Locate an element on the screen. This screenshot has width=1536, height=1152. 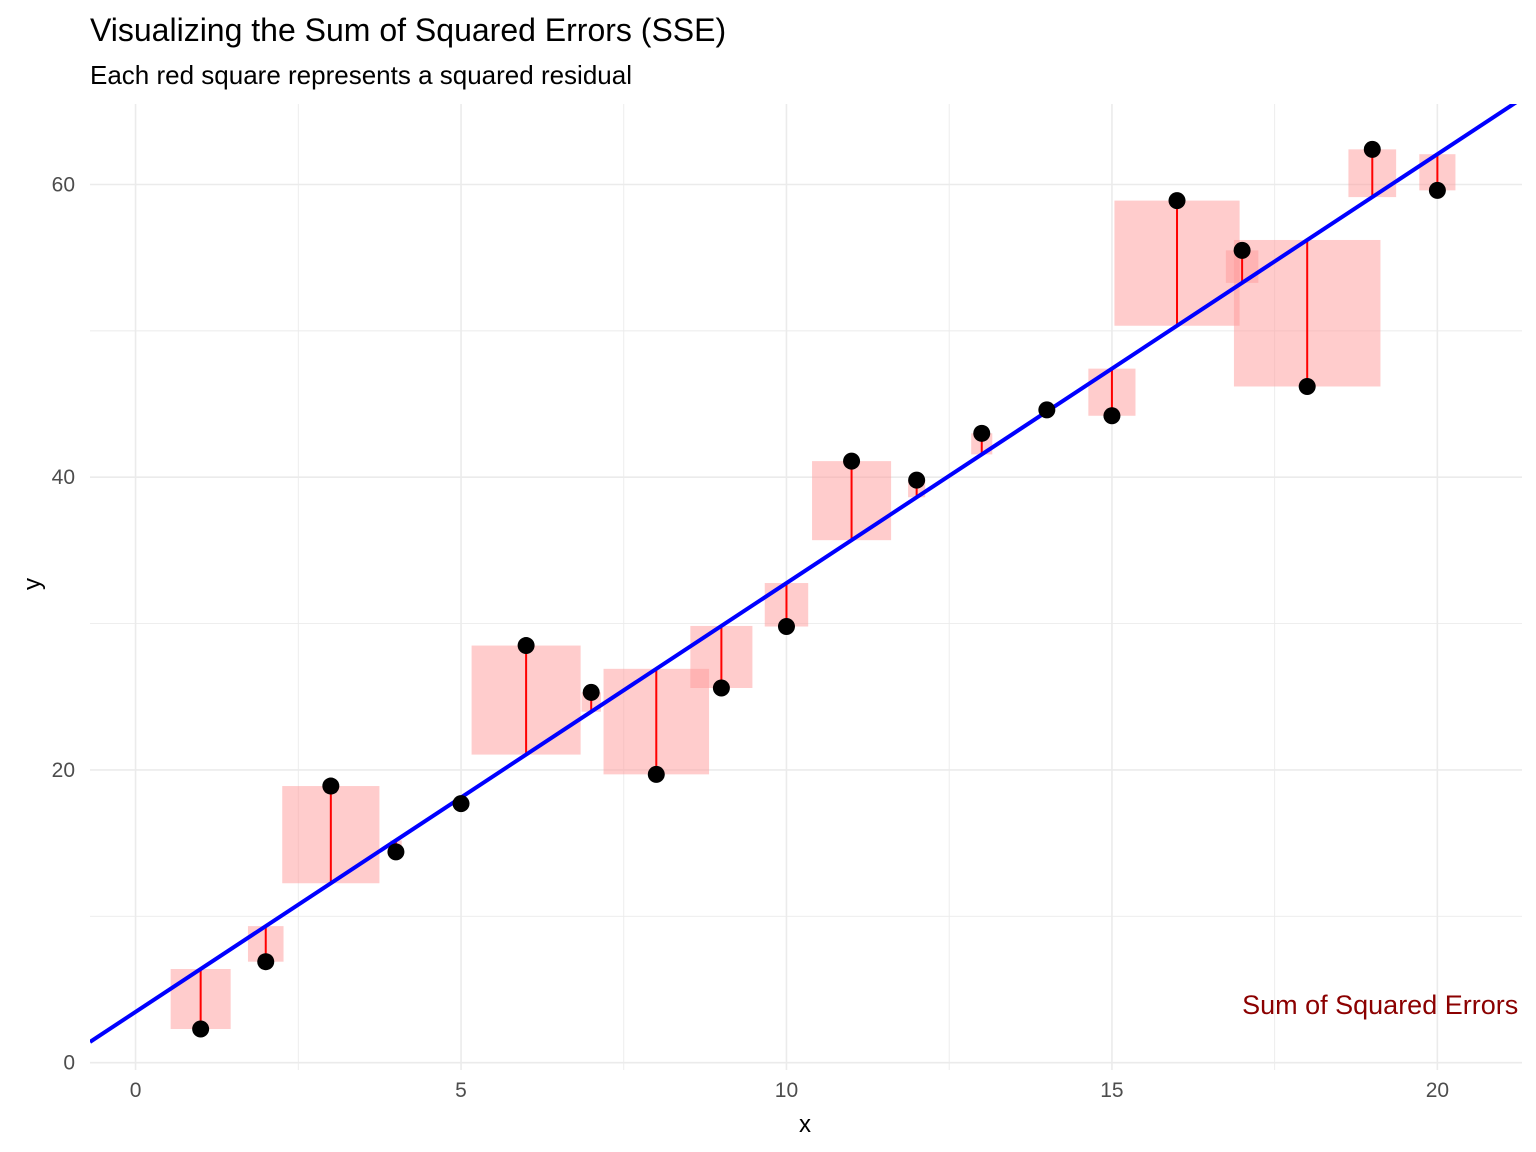
x-axis-ticks: 0 5 10 15 20 is located at coordinates (789, 1090).